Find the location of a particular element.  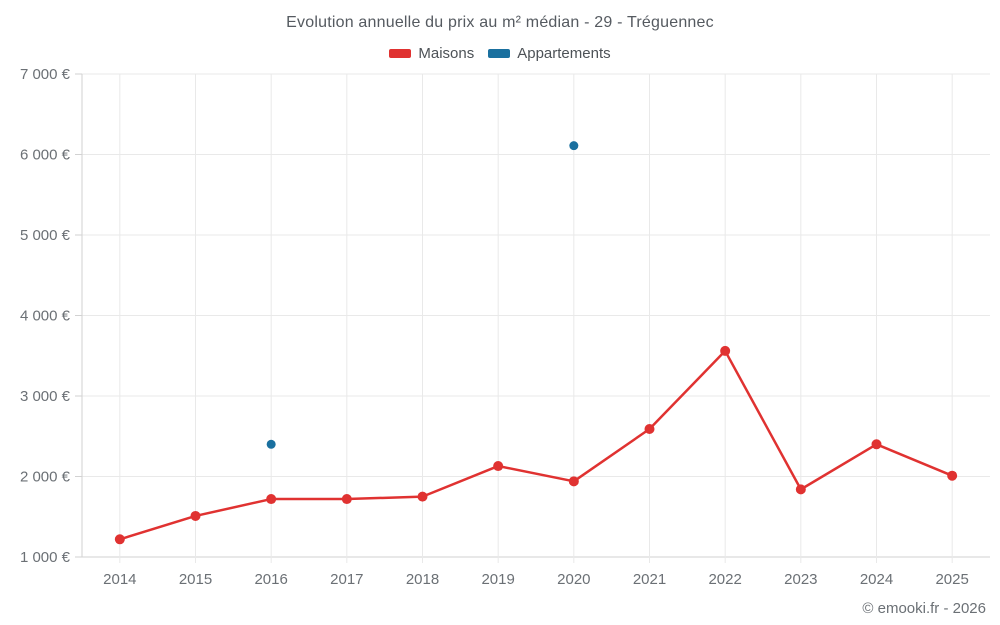

x-axis-tick-label: 2015 is located at coordinates (195, 579).